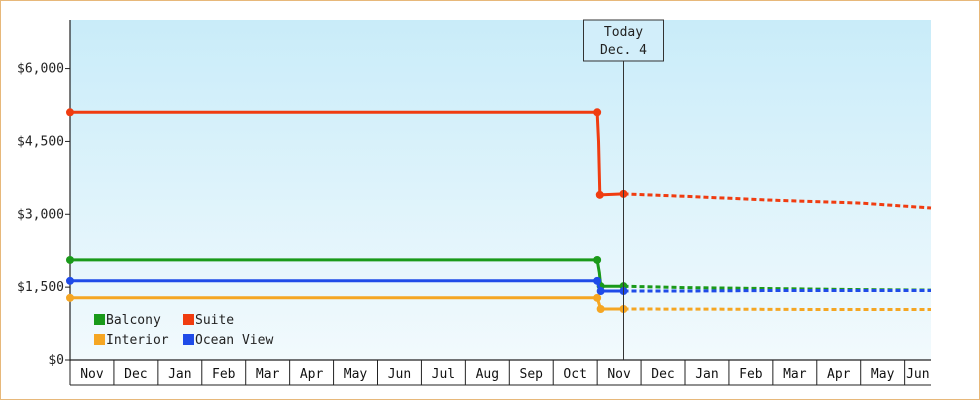 This screenshot has width=980, height=400. I want to click on legend-item-ocean-view: Ocean View, so click(228, 340).